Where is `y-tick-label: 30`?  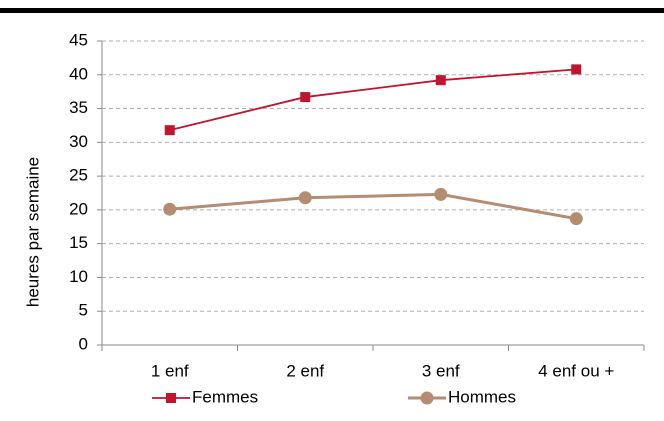
y-tick-label: 30 is located at coordinates (78, 141).